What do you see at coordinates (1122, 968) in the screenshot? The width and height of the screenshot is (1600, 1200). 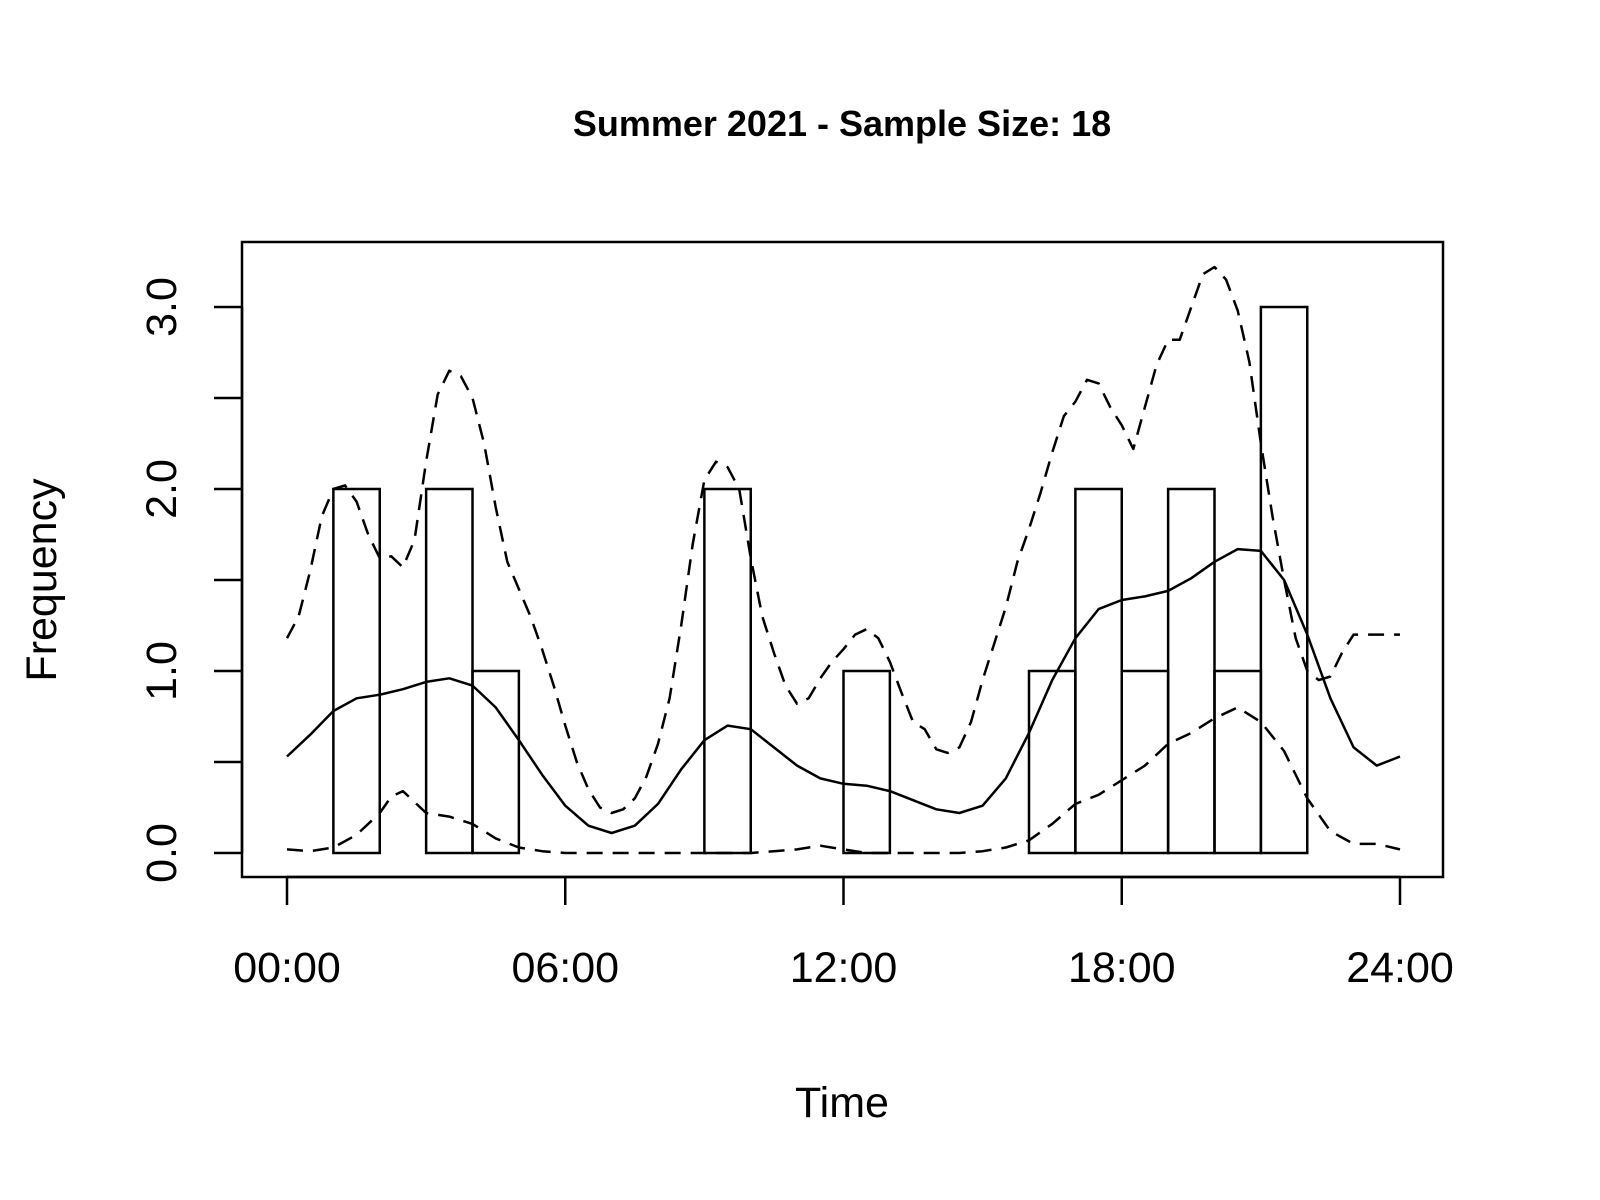 I see `x-tick-label: 18:00` at bounding box center [1122, 968].